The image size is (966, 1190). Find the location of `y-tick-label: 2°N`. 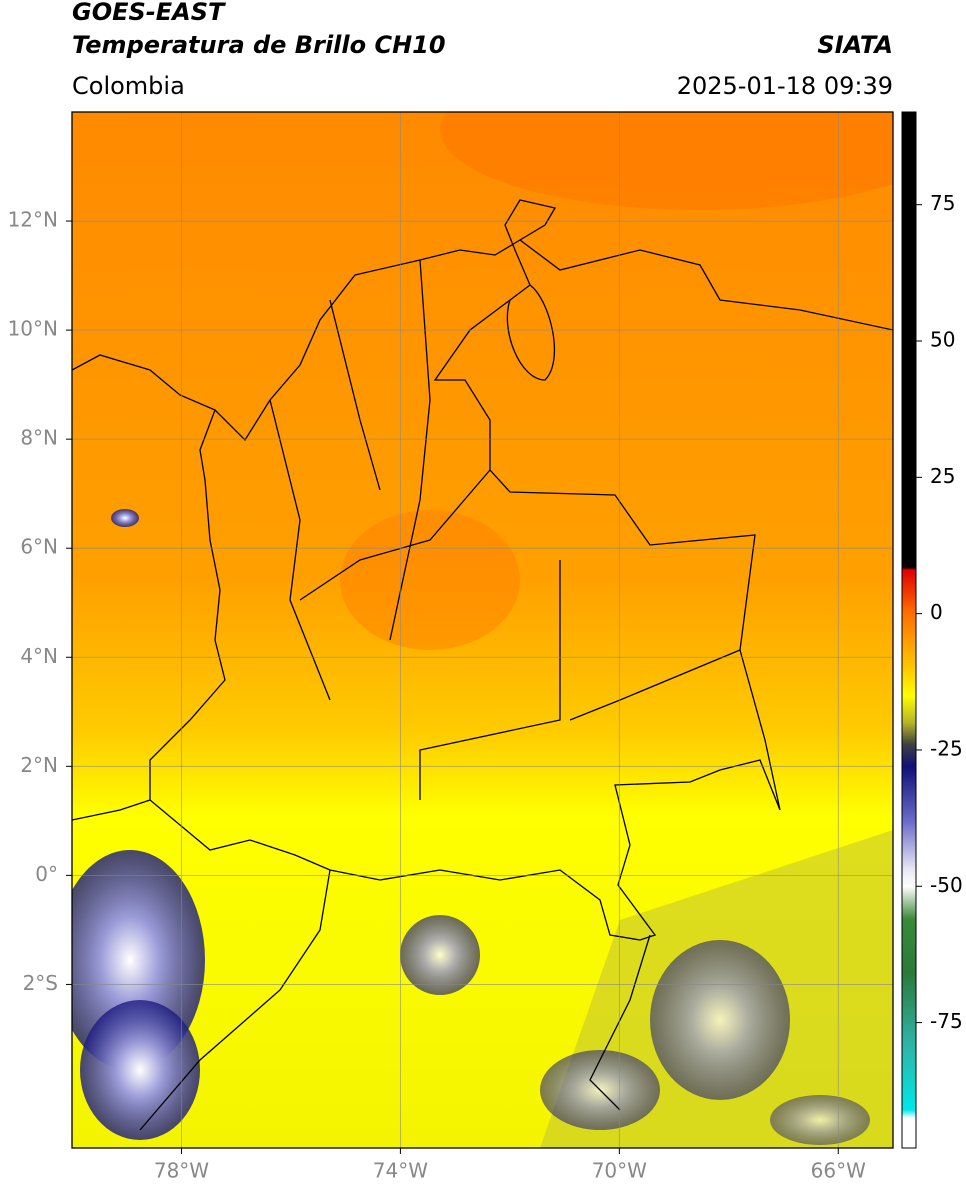

y-tick-label: 2°N is located at coordinates (39, 765).